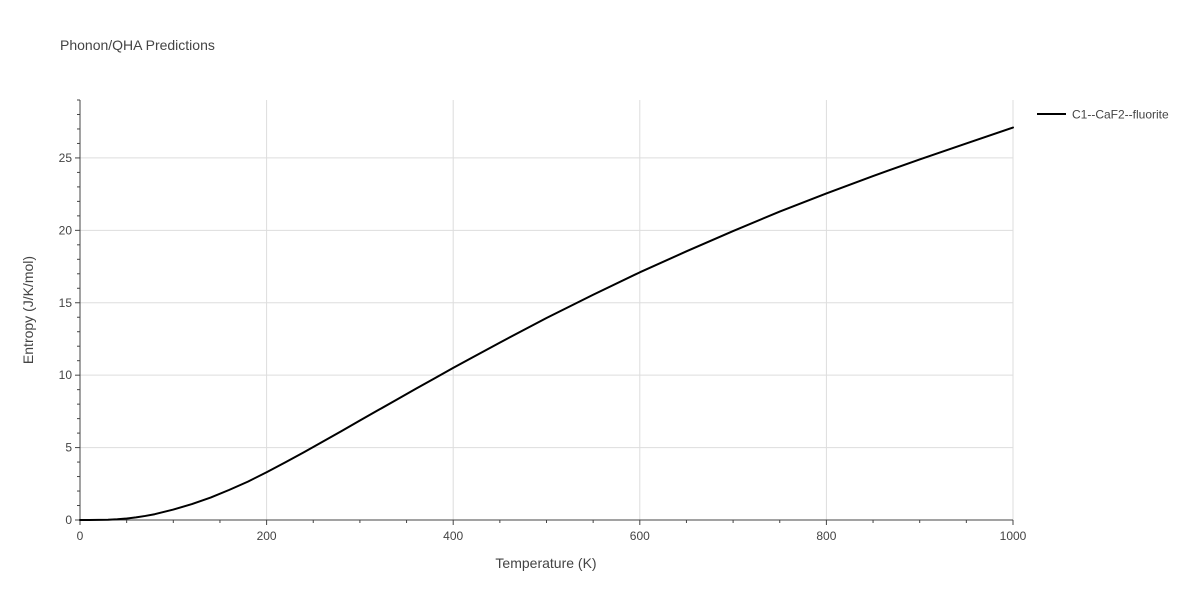 This screenshot has height=605, width=1200. Describe the element at coordinates (28, 310) in the screenshot. I see `y-axis-label: Entropy (J/K/mol)` at that location.